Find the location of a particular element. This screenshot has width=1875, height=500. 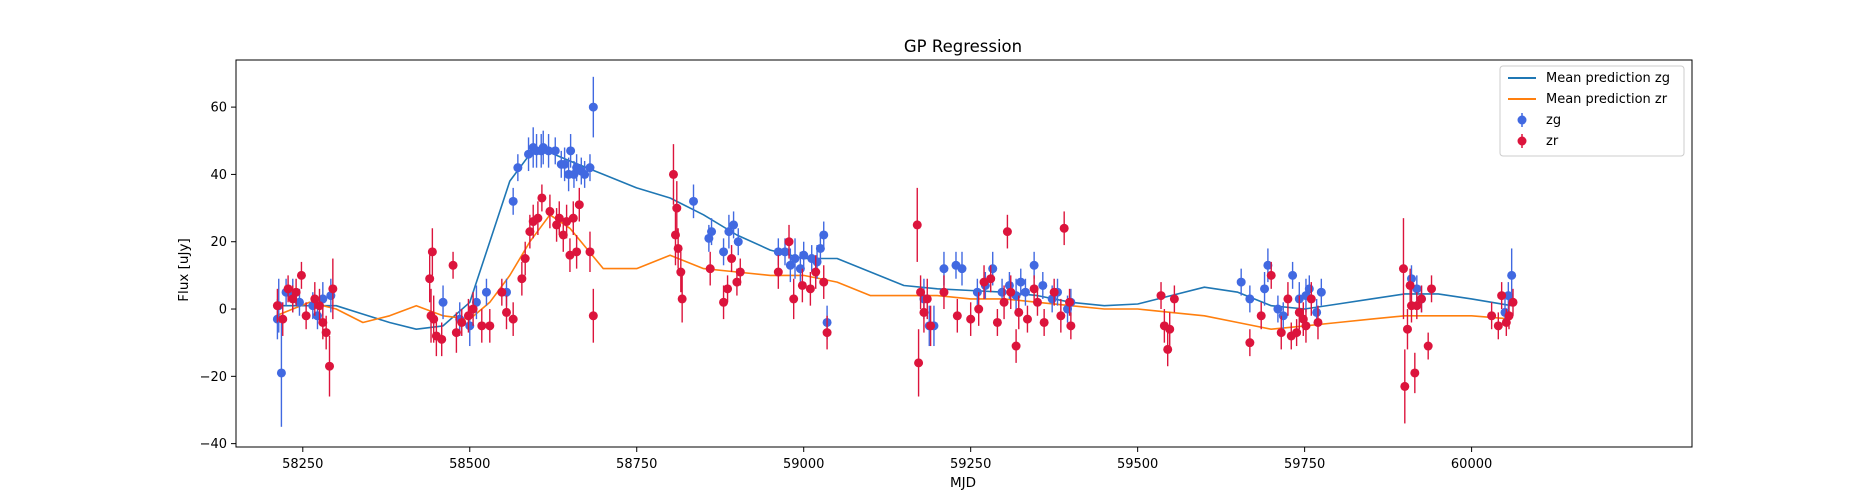

x-tick-label: 59250 is located at coordinates (970, 464).